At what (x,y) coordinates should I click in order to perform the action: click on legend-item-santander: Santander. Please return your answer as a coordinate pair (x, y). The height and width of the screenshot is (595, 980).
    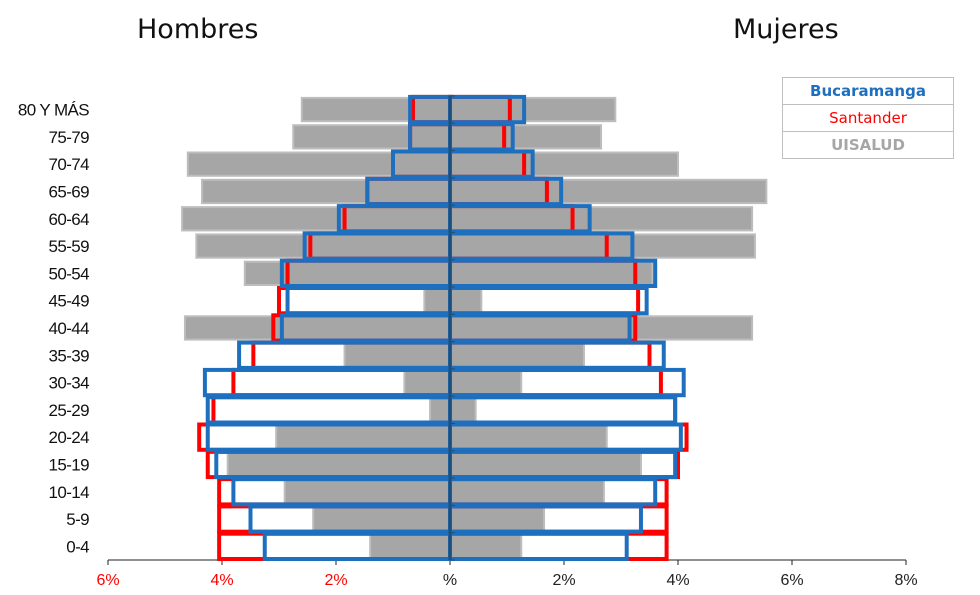
    Looking at the image, I should click on (868, 118).